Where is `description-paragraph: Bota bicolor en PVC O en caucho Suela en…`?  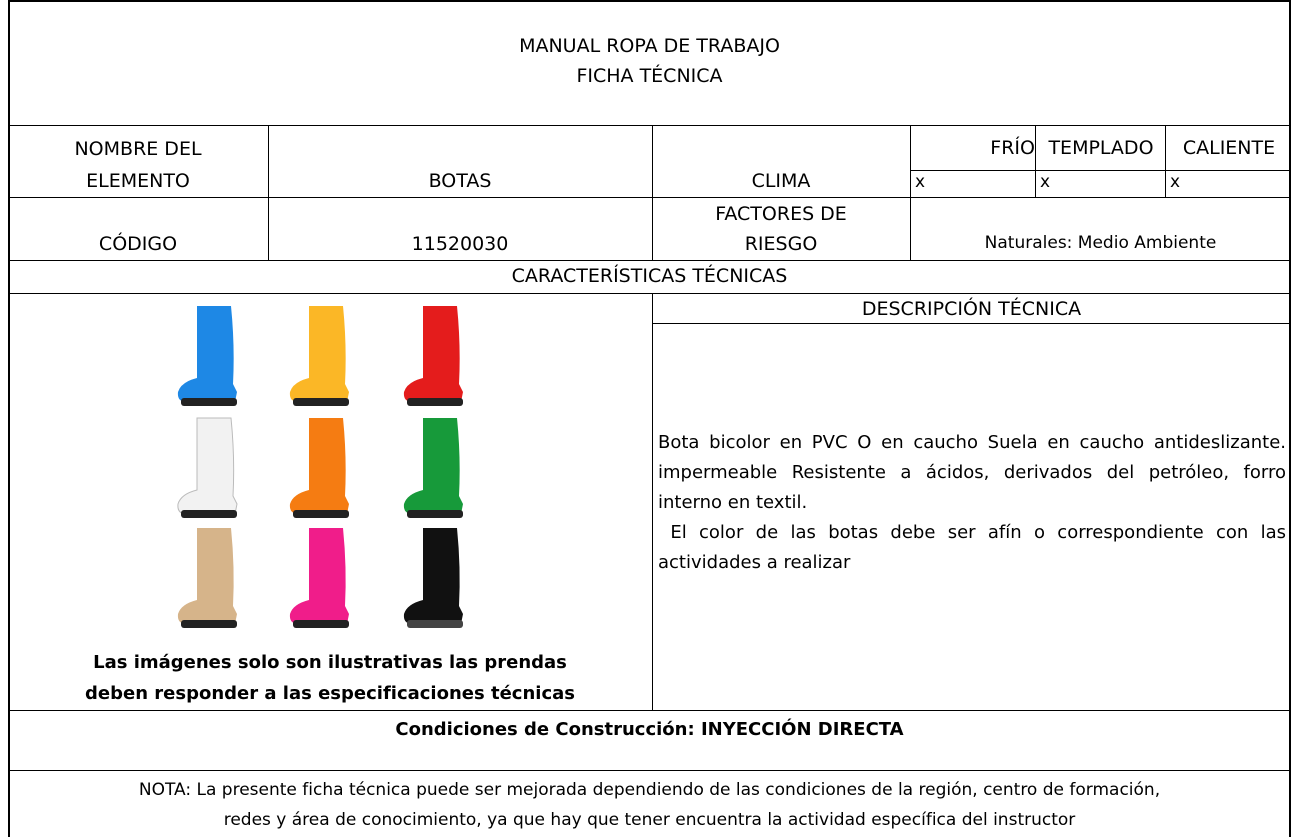 description-paragraph: Bota bicolor en PVC O en caucho Suela en… is located at coordinates (972, 472).